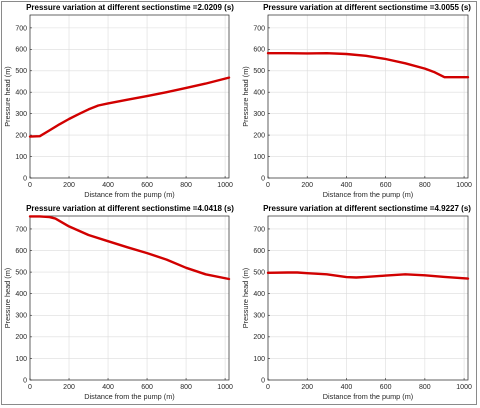 Image resolution: width=480 pixels, height=408 pixels. What do you see at coordinates (368, 396) in the screenshot?
I see `subplot-4-xlabel: Distance from the pump (m)` at bounding box center [368, 396].